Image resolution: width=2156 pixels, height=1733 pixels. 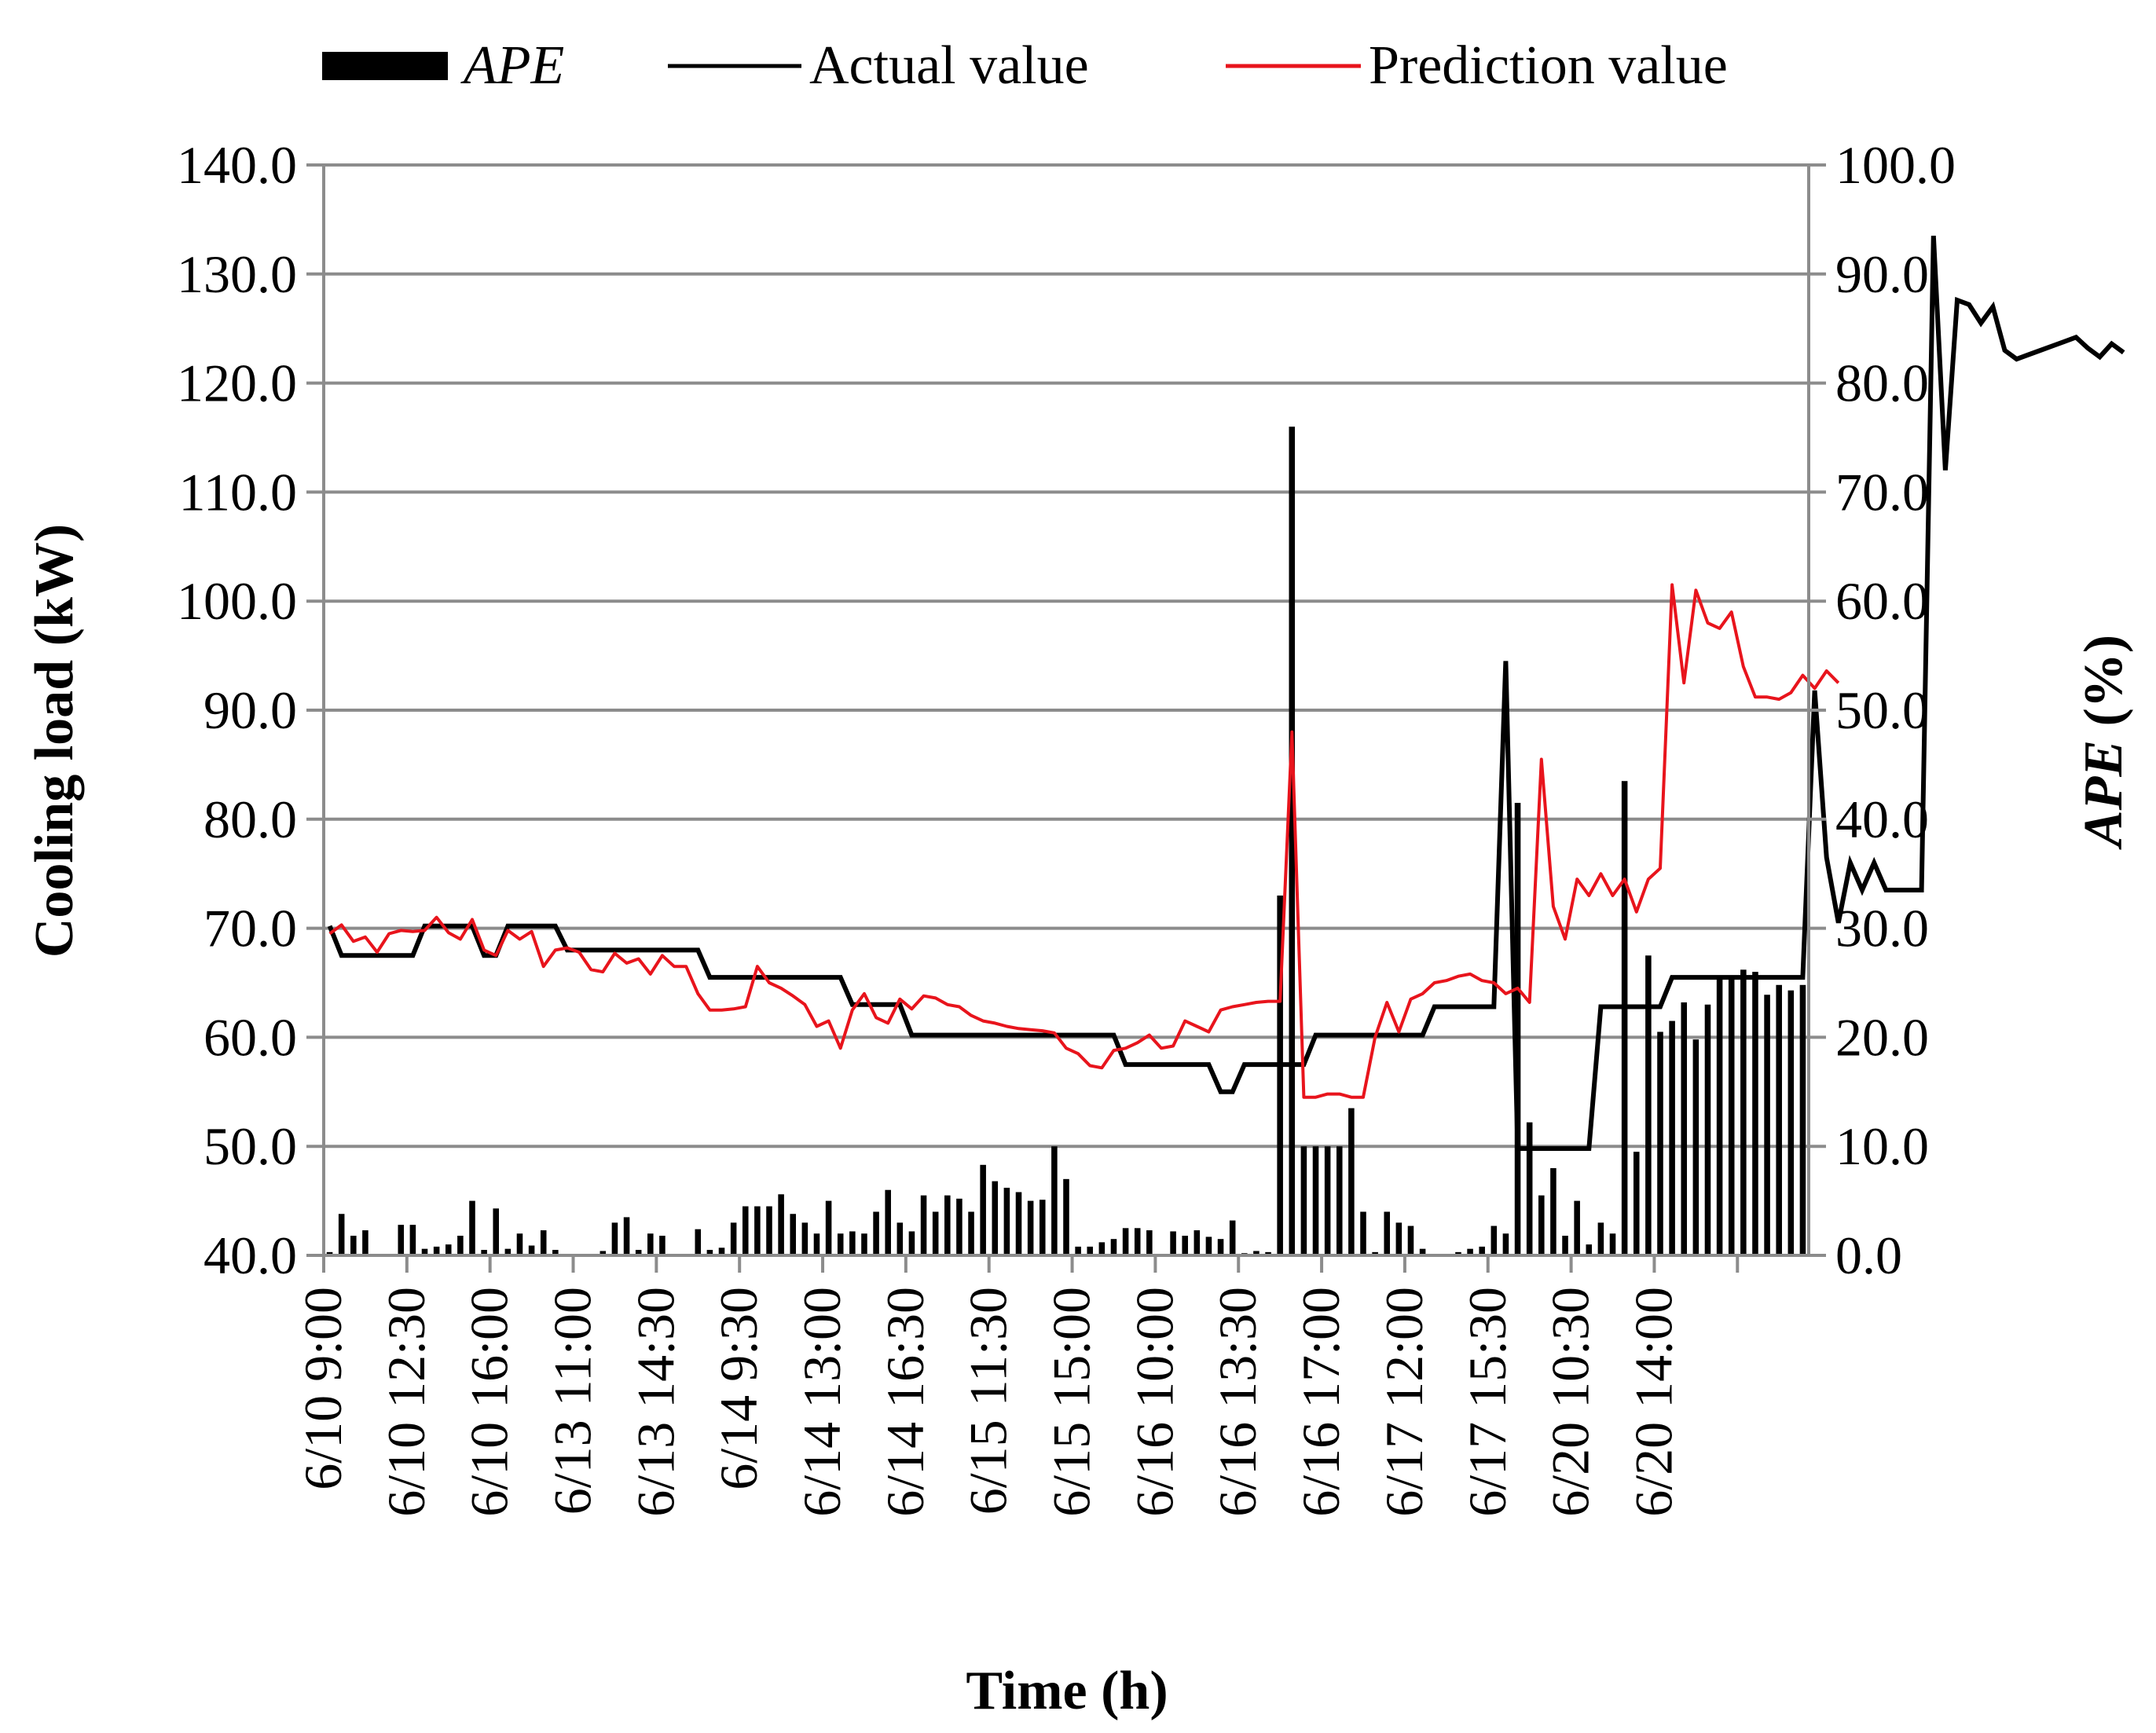 I want to click on left-tick-label: 70.0, so click(x=250, y=928).